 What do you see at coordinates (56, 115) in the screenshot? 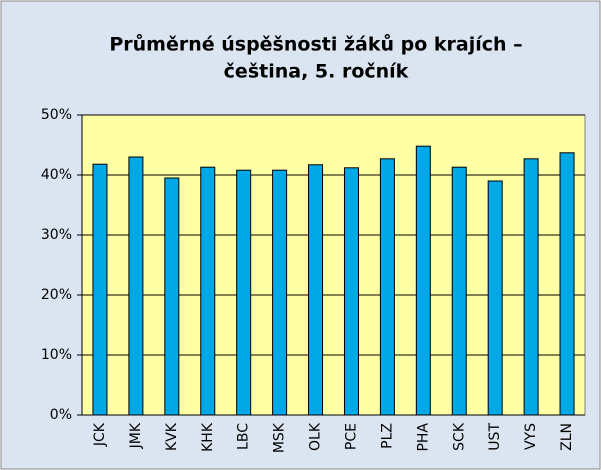
I see `y-tick-label: 50%` at bounding box center [56, 115].